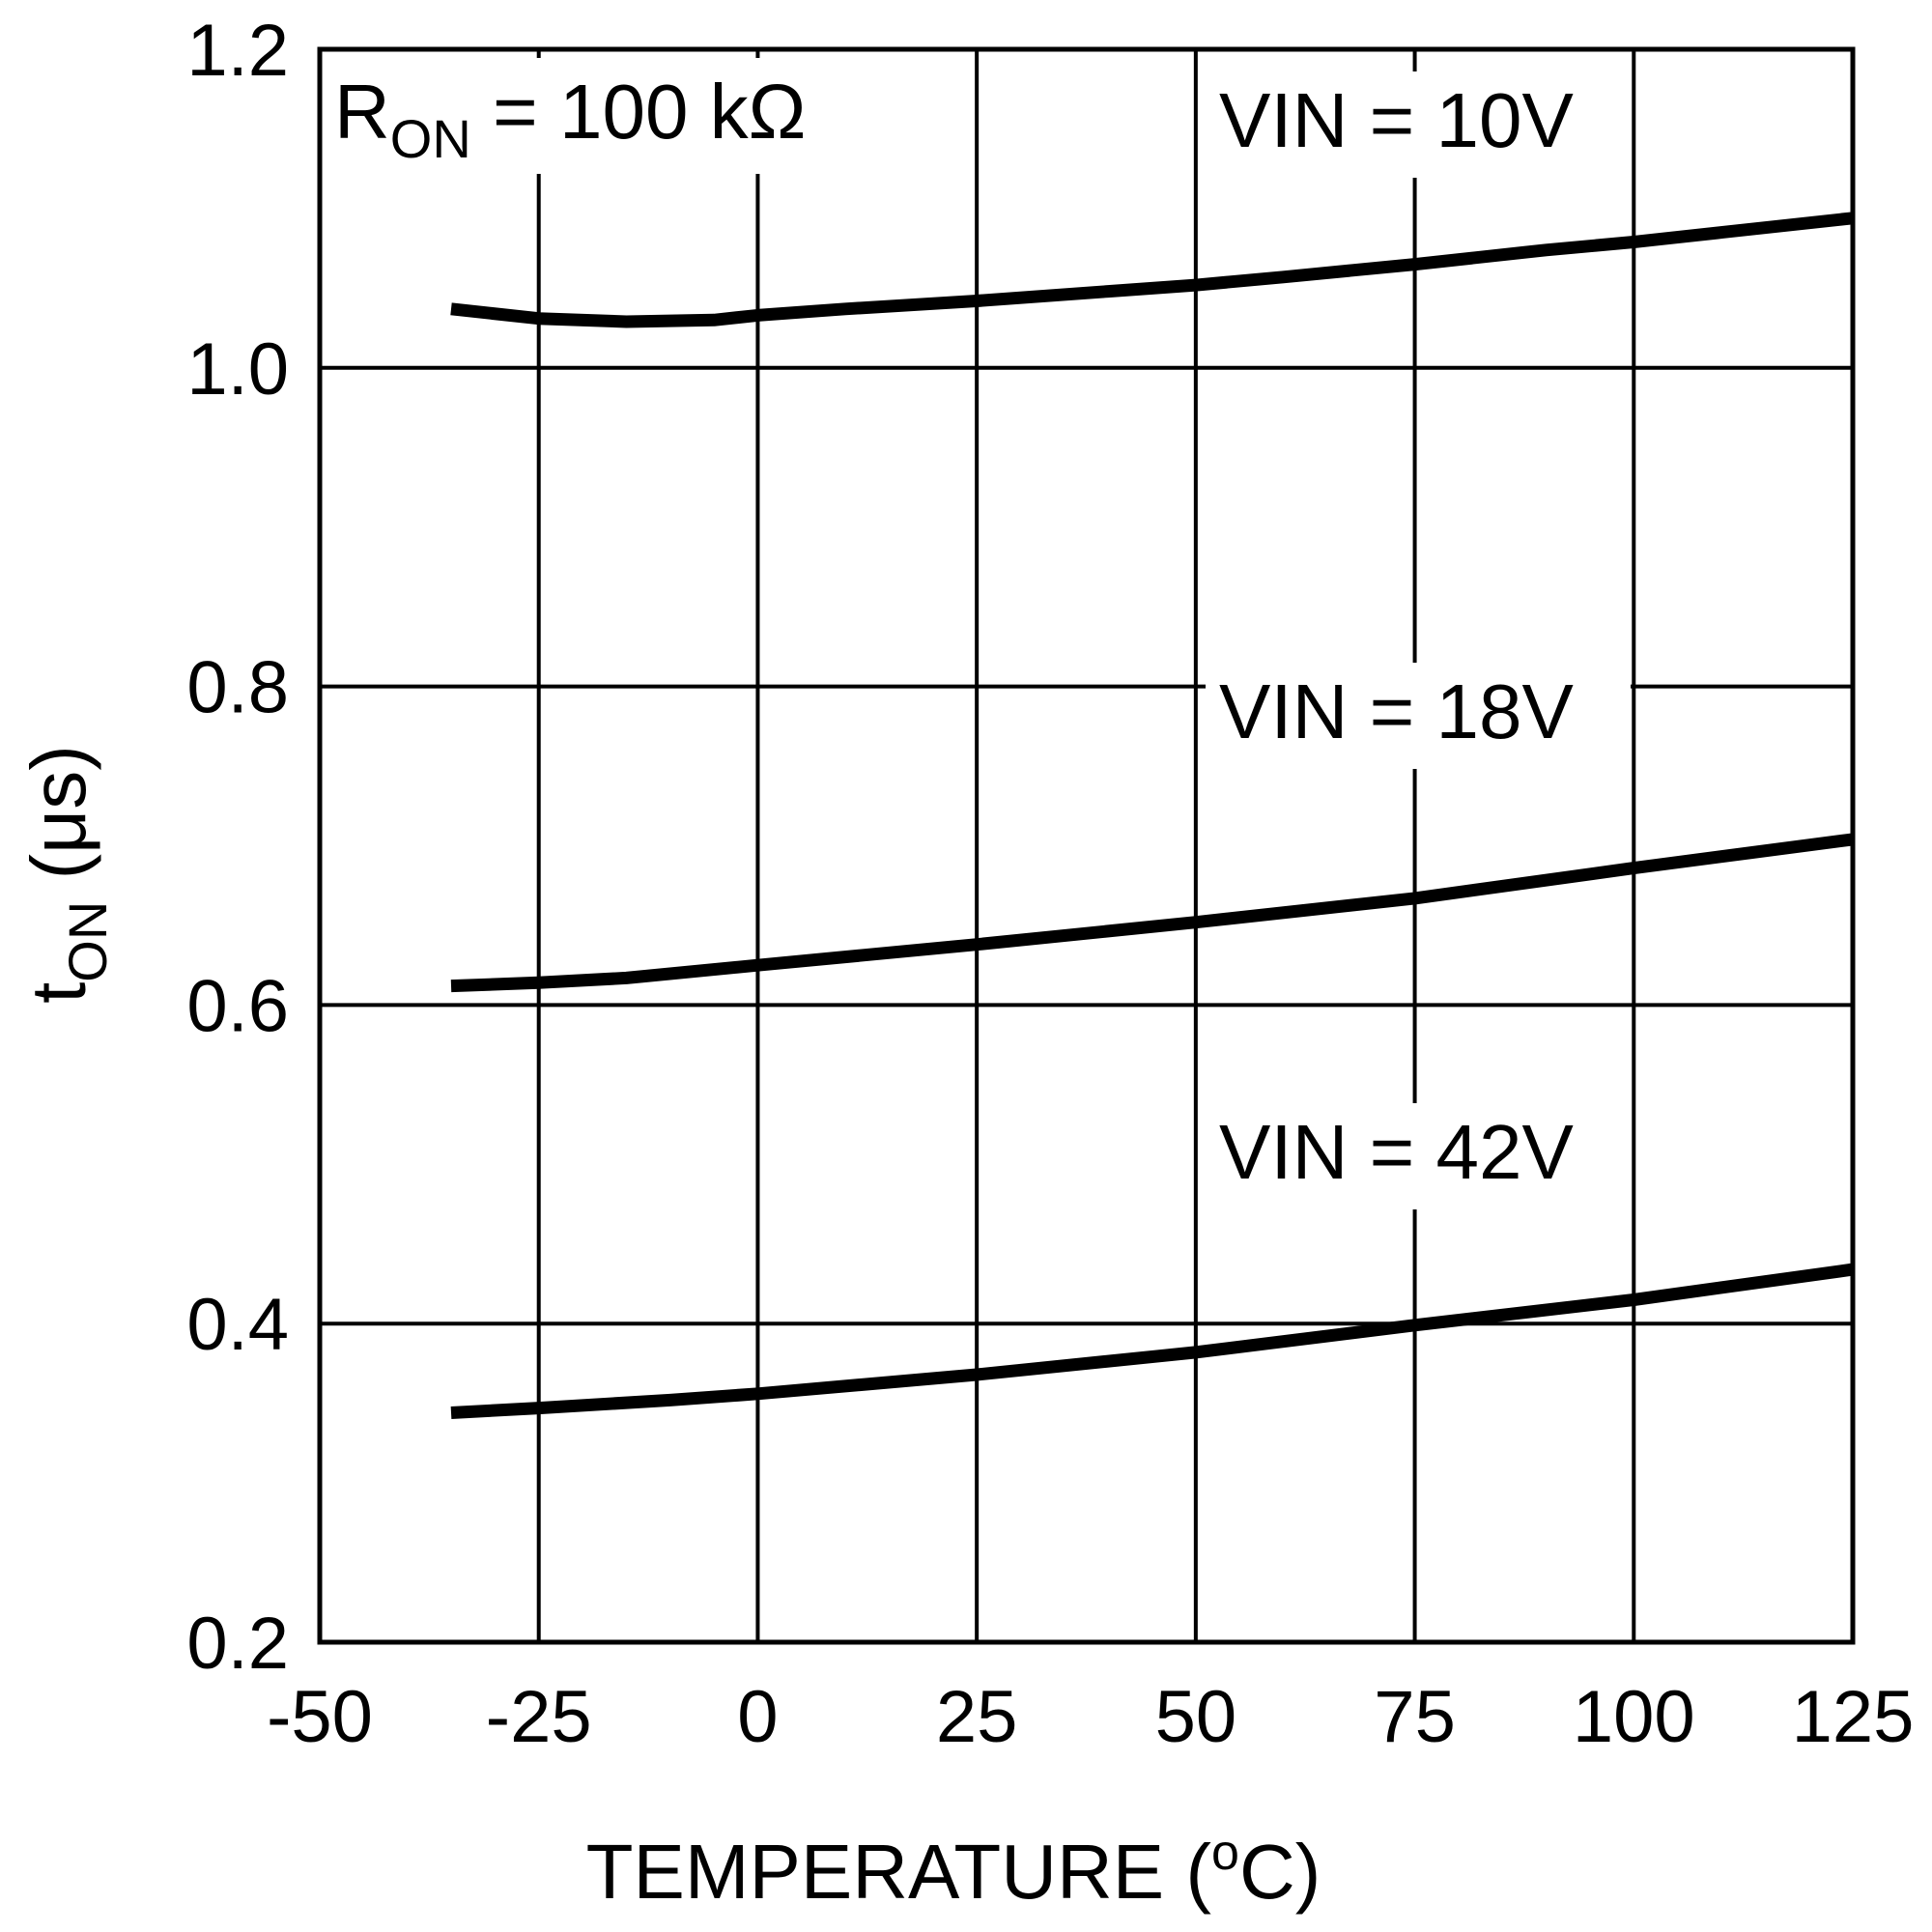  What do you see at coordinates (1090, 1717) in the screenshot?
I see `x-tick-labels: -50 -25 0 25 50 75 100 125` at bounding box center [1090, 1717].